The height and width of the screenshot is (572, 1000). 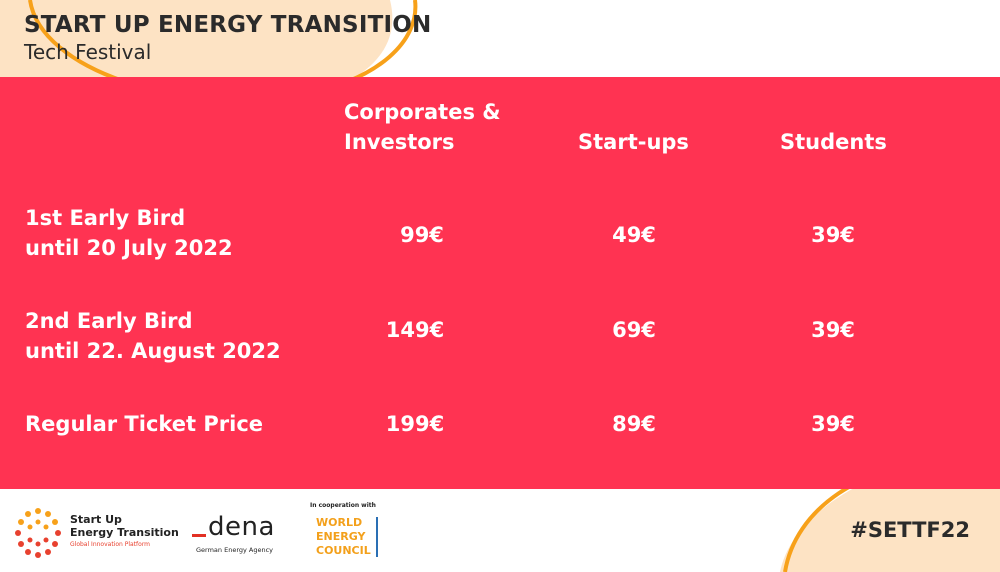 I want to click on set-logo-line2: Energy Transition, so click(x=124, y=532).